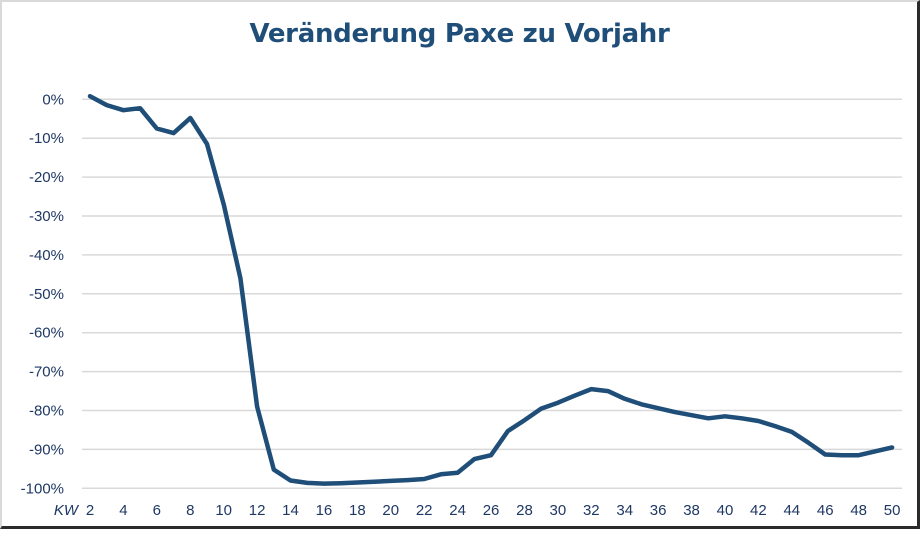 This screenshot has width=924, height=535. I want to click on y-tick-label: -40%, so click(46, 255).